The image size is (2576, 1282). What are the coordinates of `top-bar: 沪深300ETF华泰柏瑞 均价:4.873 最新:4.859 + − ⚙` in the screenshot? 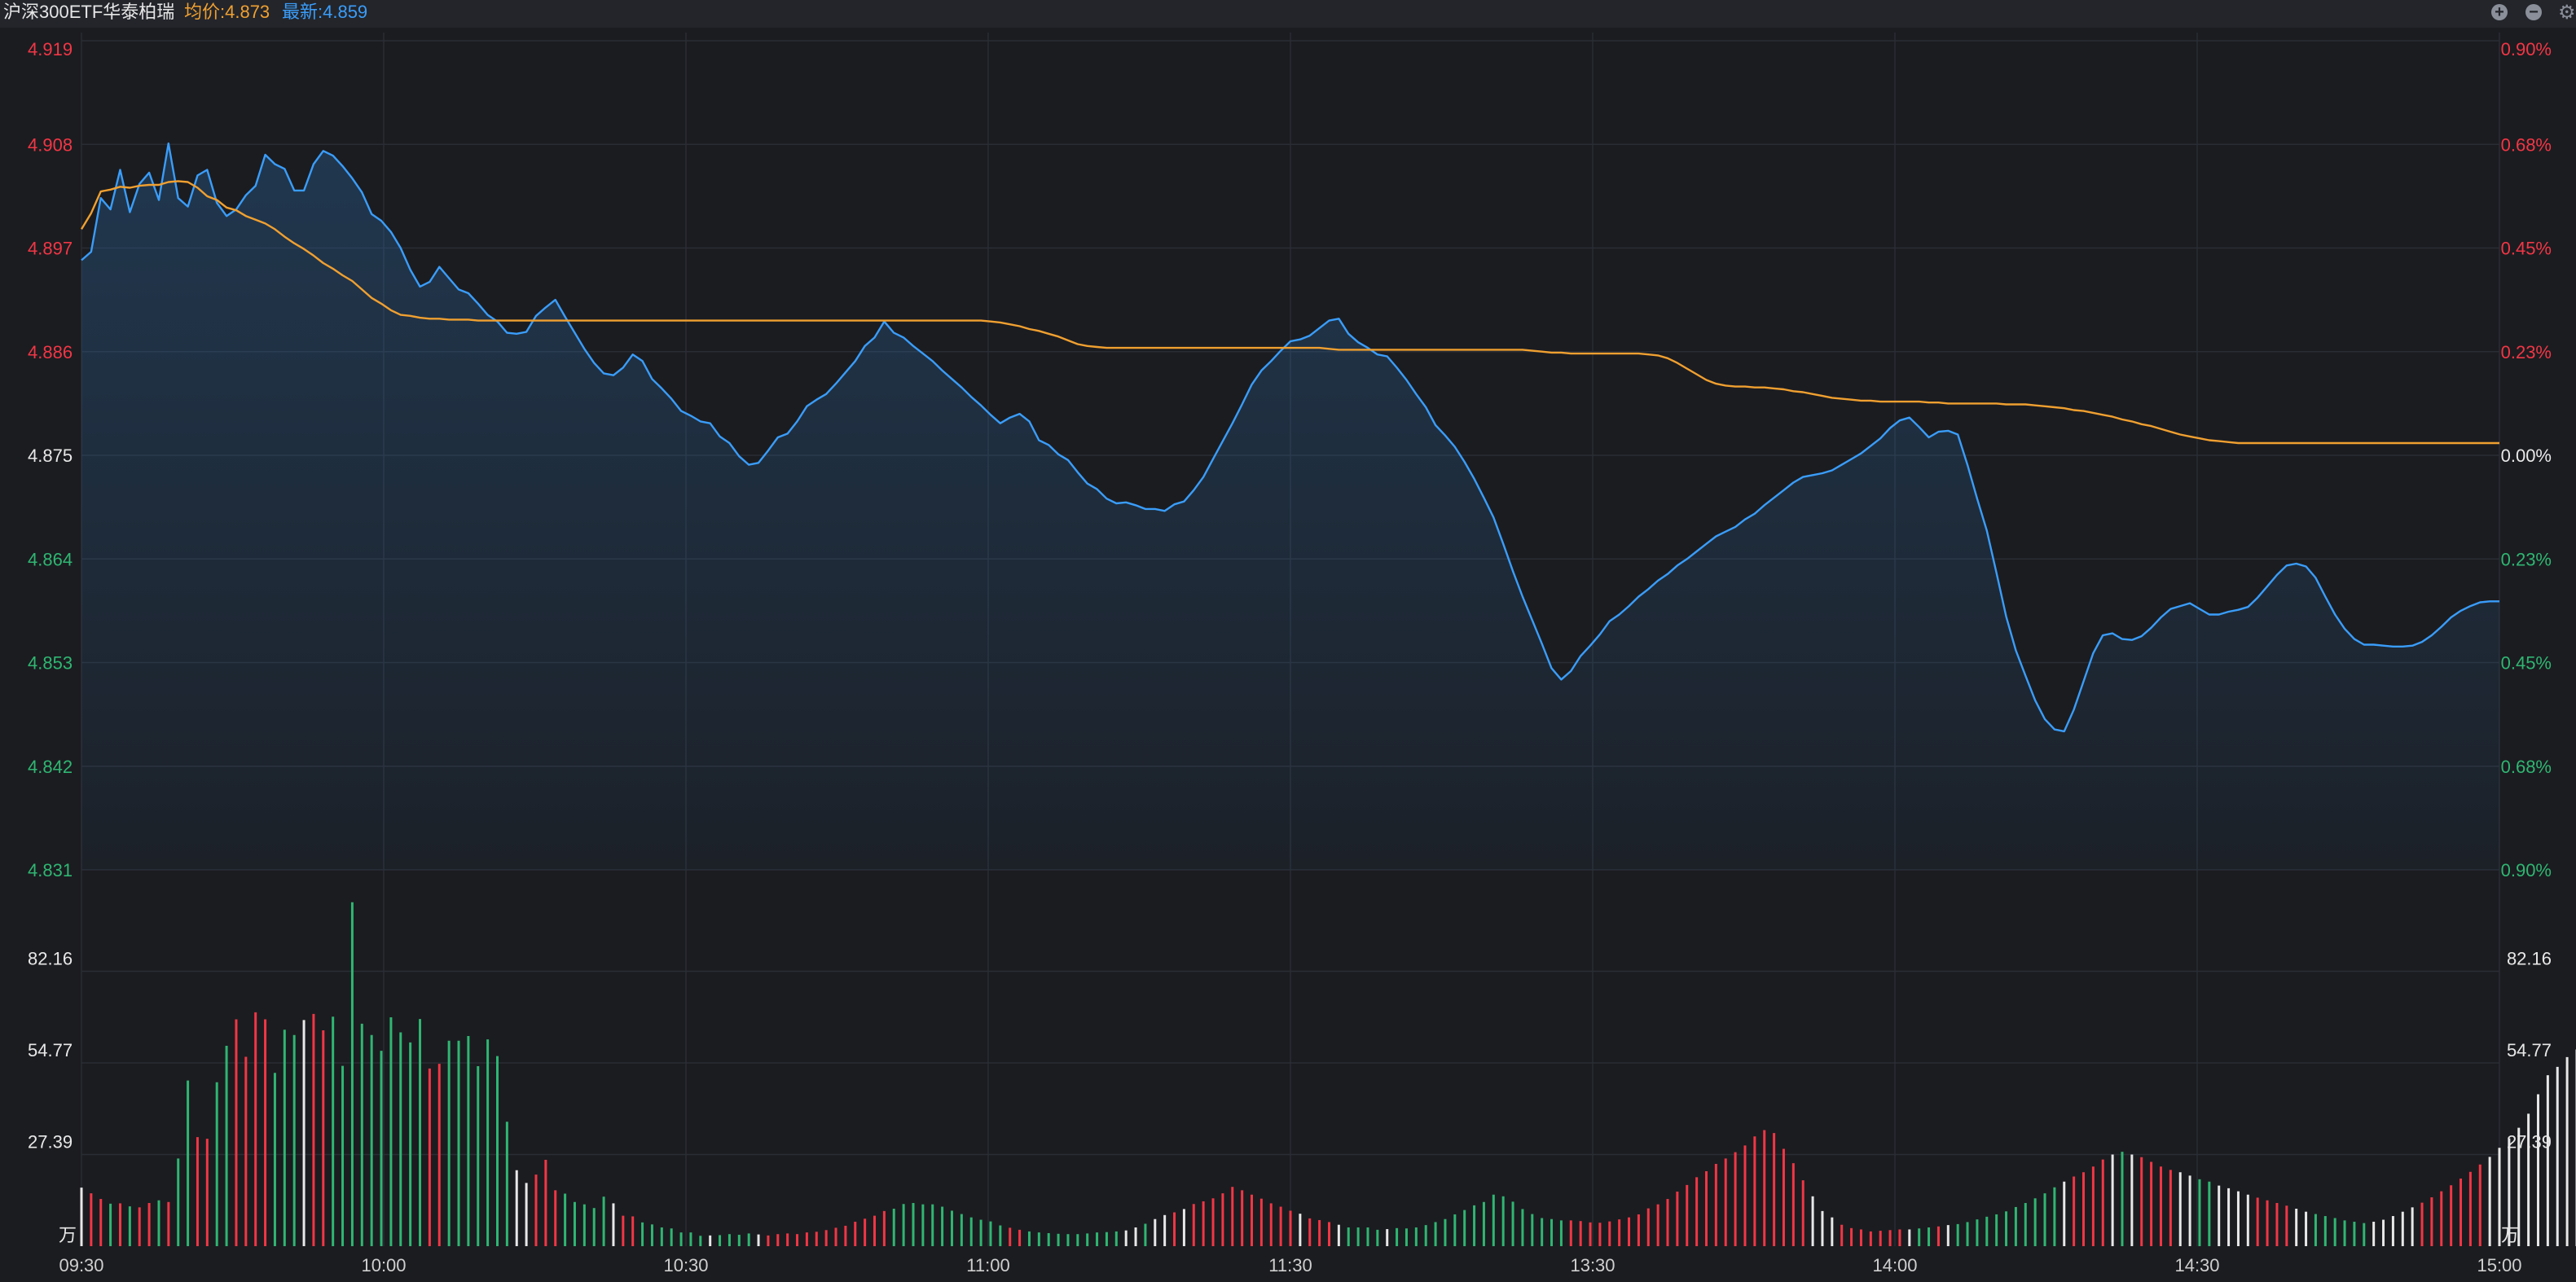 It's located at (1288, 14).